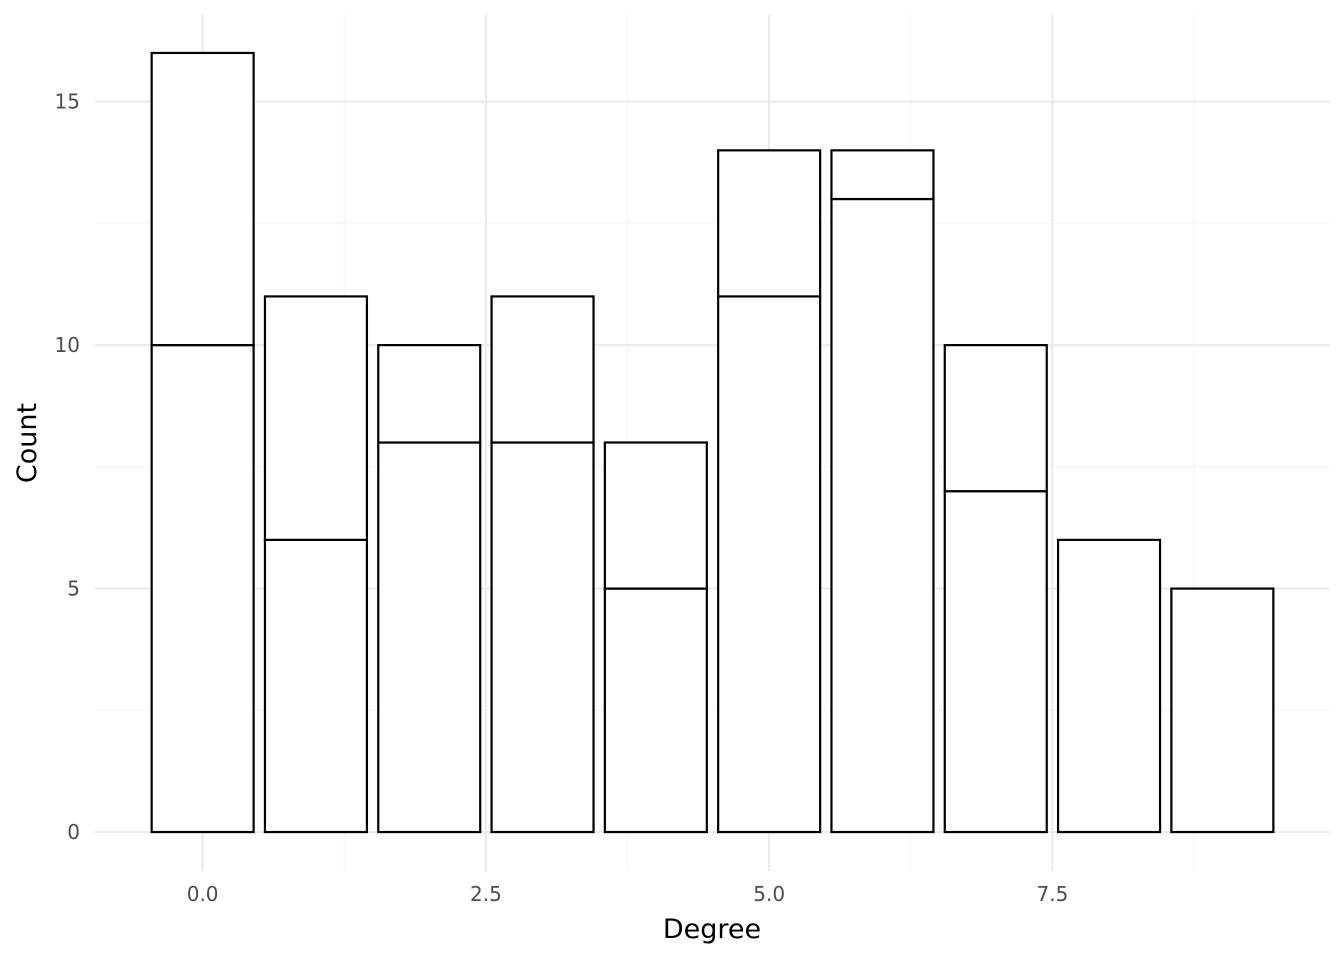 This screenshot has height=960, width=1344. Describe the element at coordinates (67, 345) in the screenshot. I see `y-tick-label: 10` at that location.